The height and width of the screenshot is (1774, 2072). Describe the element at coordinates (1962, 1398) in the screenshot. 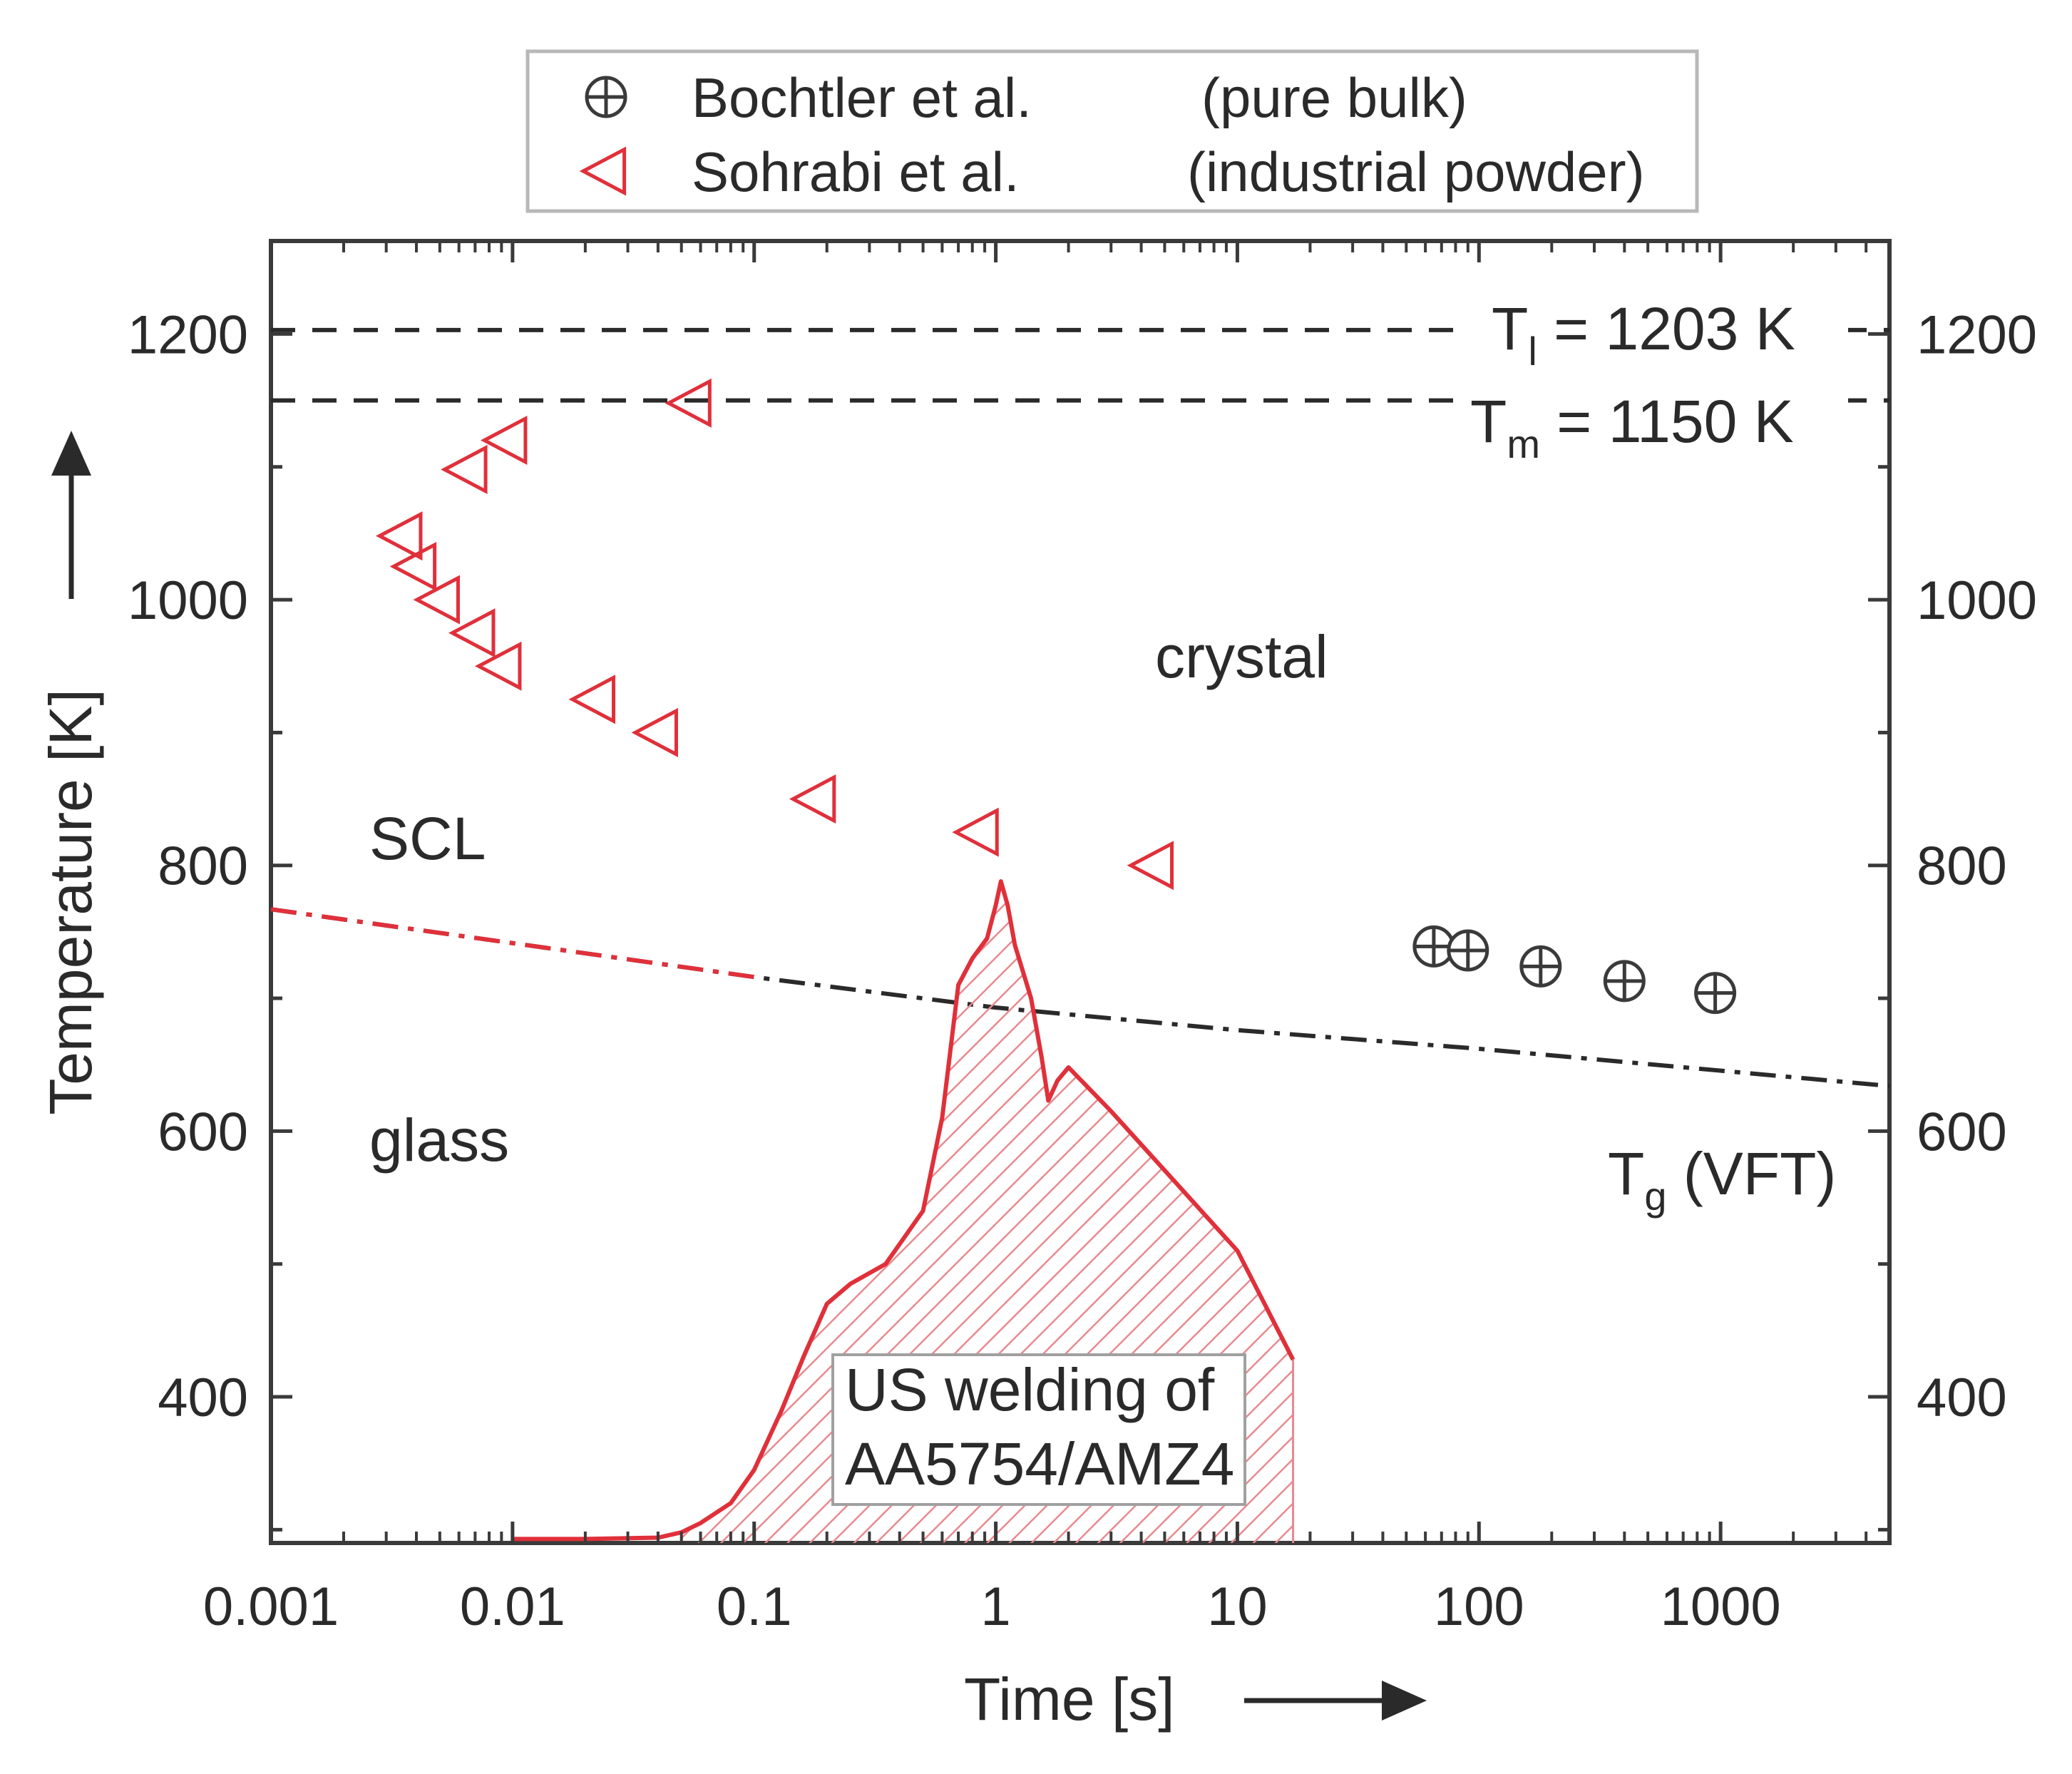

I see `y-tick-label-right-0: 400` at that location.